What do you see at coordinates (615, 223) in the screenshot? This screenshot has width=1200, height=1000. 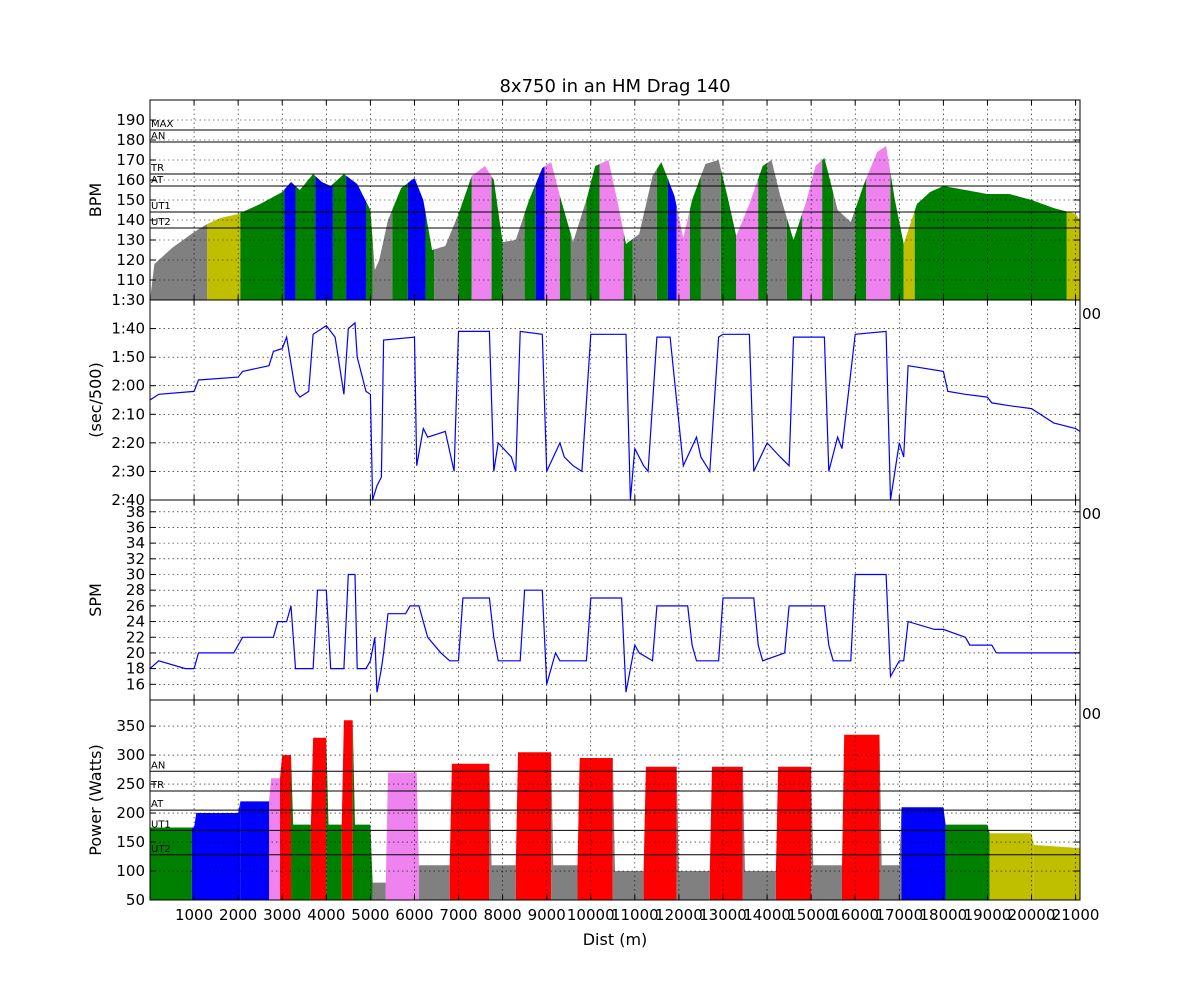 I see `area-zones` at bounding box center [615, 223].